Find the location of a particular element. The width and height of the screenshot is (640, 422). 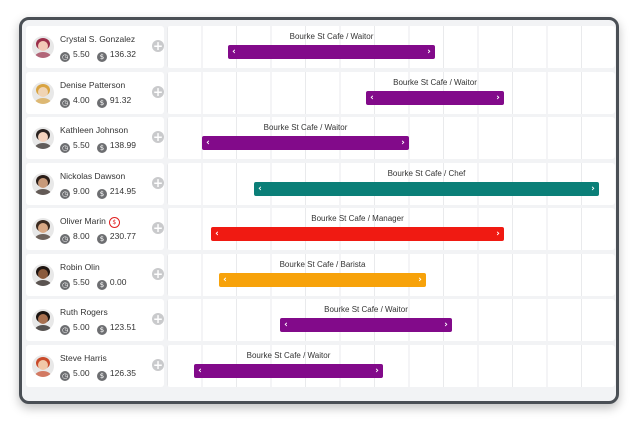

employee-stats: ◷ 9.00 $214.95 is located at coordinates (100, 192).